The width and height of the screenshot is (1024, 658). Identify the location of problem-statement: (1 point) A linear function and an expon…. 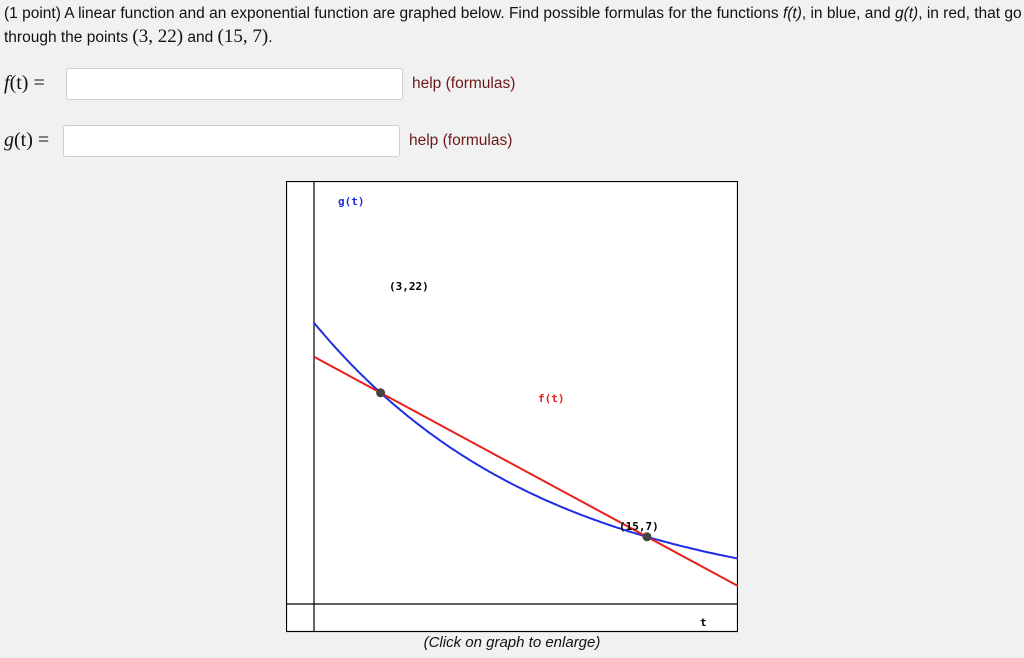
(513, 25).